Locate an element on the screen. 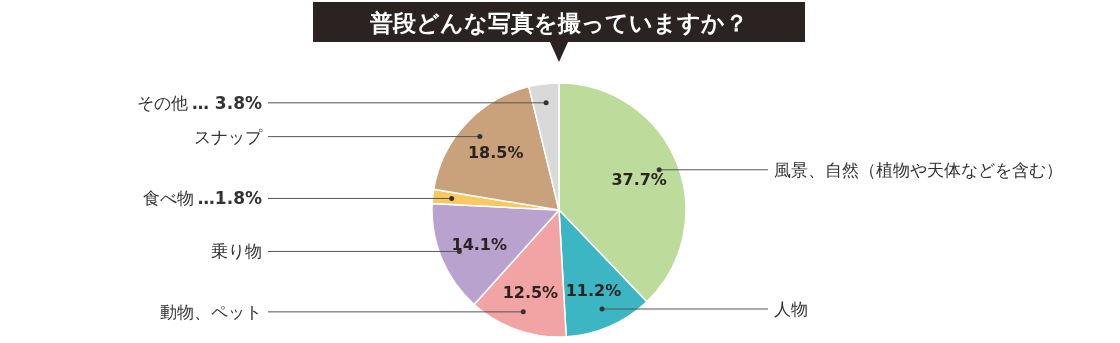 The width and height of the screenshot is (1120, 343). chart-title: 普段どんな写真を撮っていますか？ is located at coordinates (558, 23).